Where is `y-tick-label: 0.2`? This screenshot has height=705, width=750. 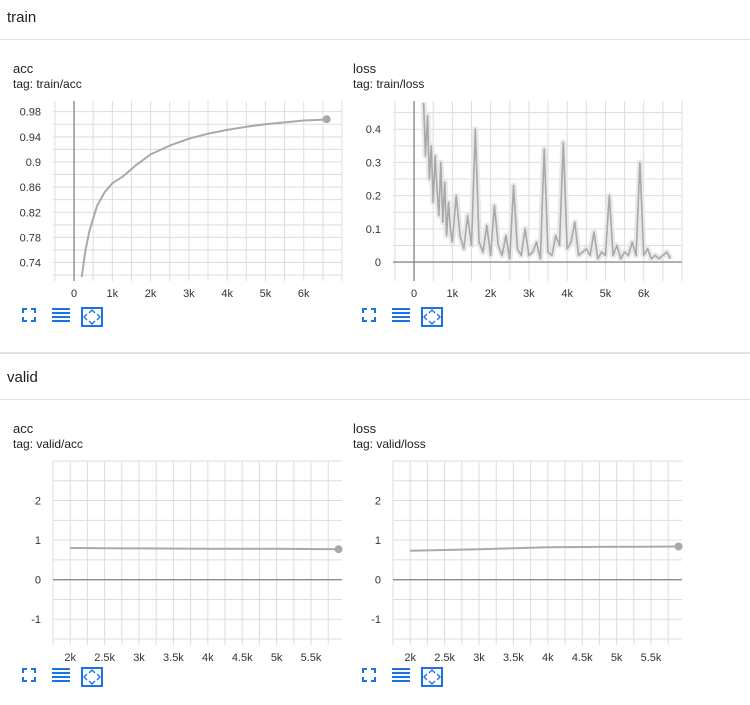
y-tick-label: 0.2 is located at coordinates (373, 197).